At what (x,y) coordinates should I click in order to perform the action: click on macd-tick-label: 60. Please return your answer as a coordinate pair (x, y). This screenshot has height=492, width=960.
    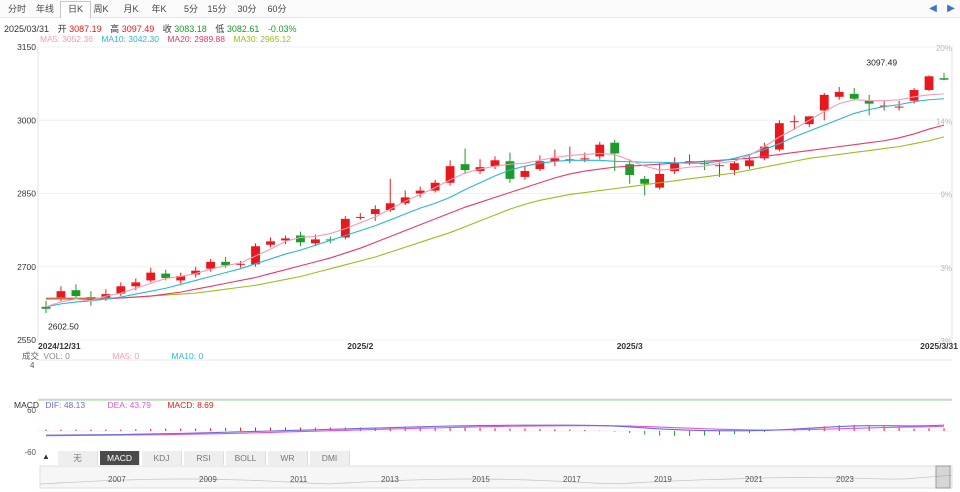
    Looking at the image, I should click on (31, 410).